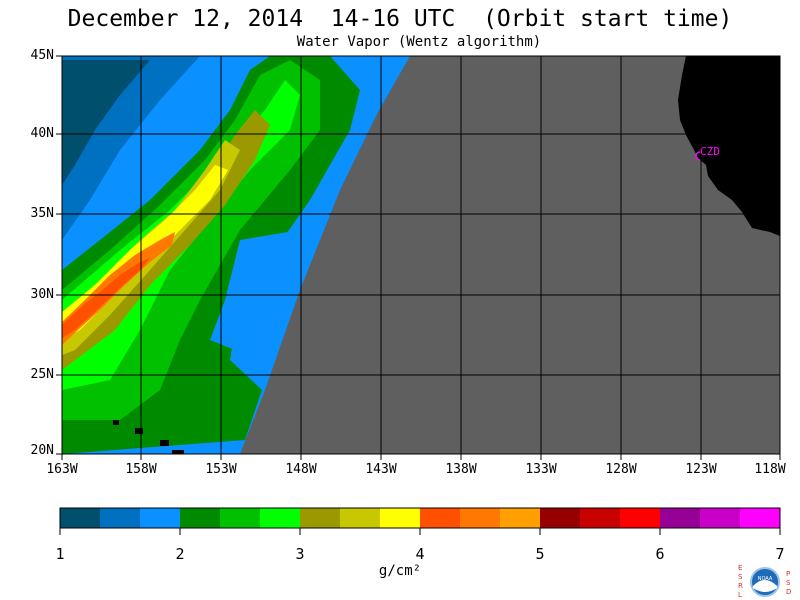 This screenshot has height=600, width=800. I want to click on lon-label-153w: 153W, so click(221, 469).